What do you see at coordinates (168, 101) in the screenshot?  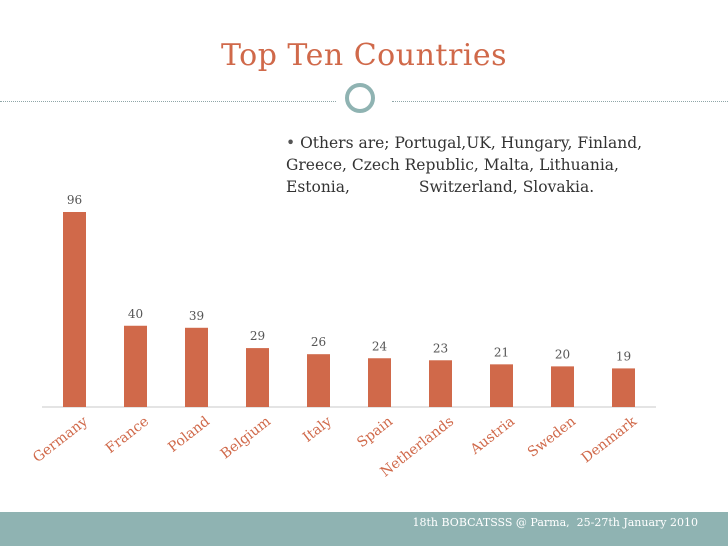 I see `title-rule-left` at bounding box center [168, 101].